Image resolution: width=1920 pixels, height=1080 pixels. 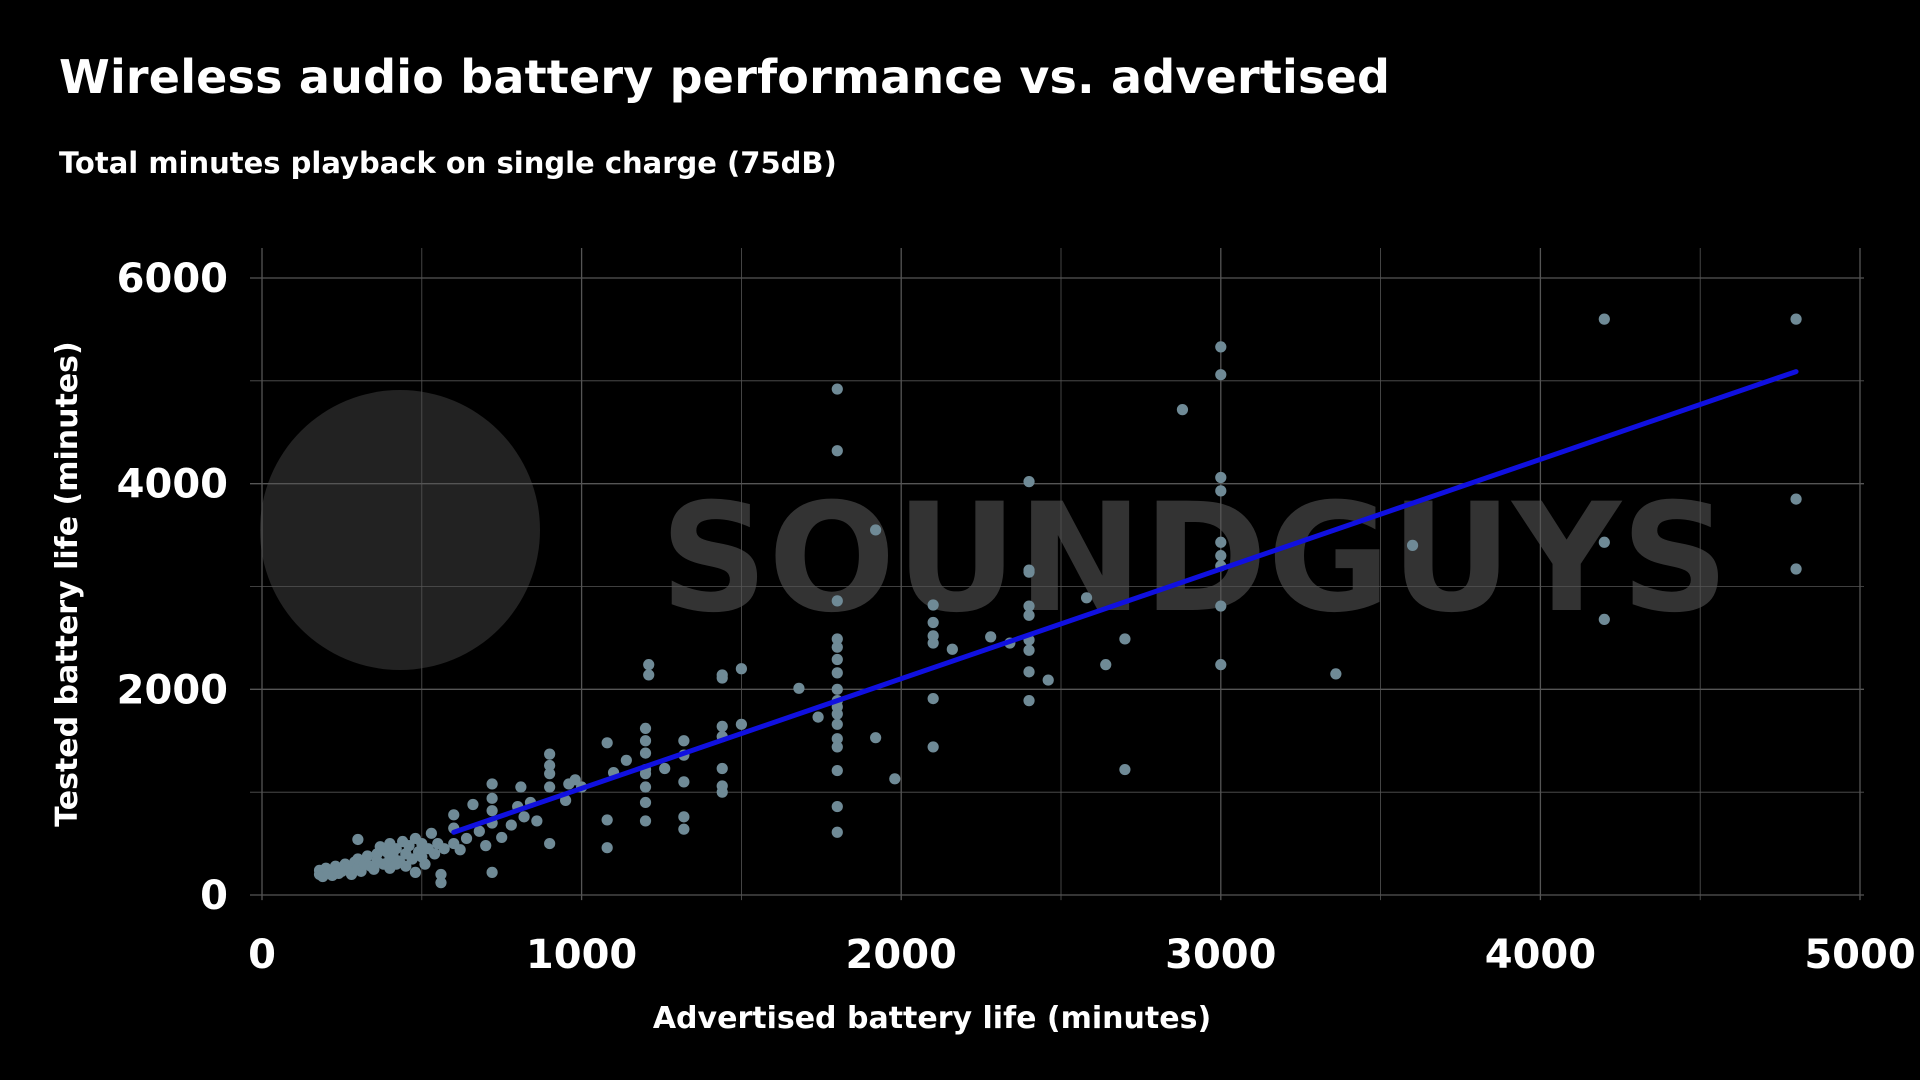 I want to click on x-tick-label: 5000, so click(x=1859, y=955).